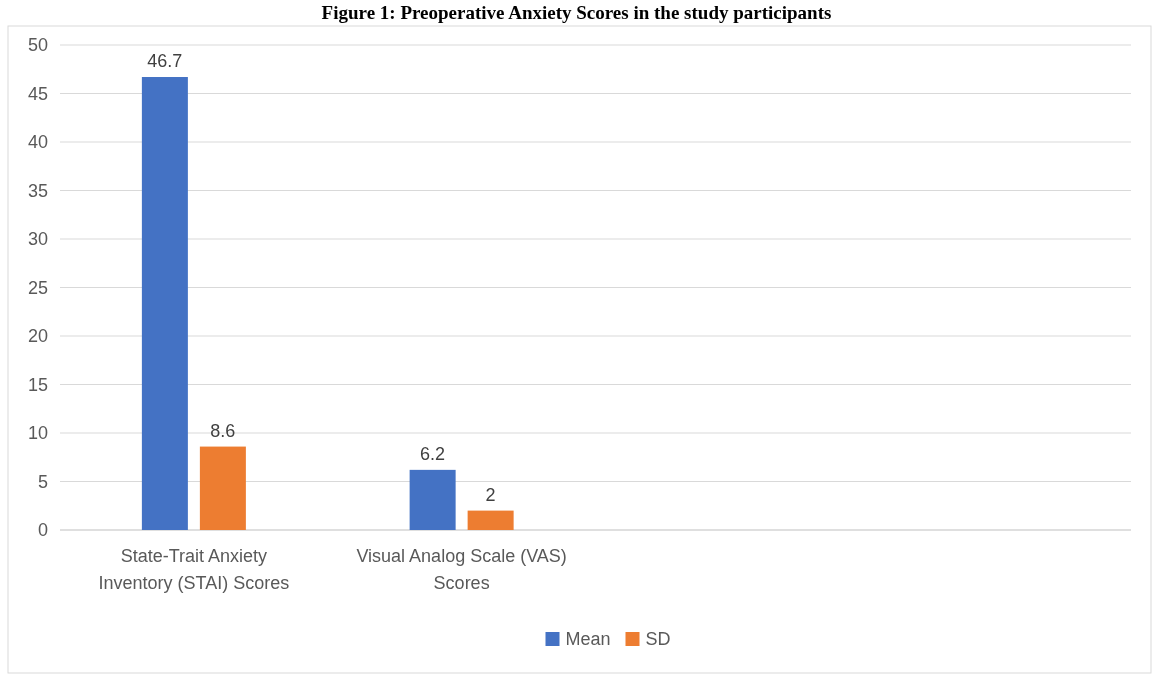  Describe the element at coordinates (37, 384) in the screenshot. I see `y-tick-label: 15` at that location.